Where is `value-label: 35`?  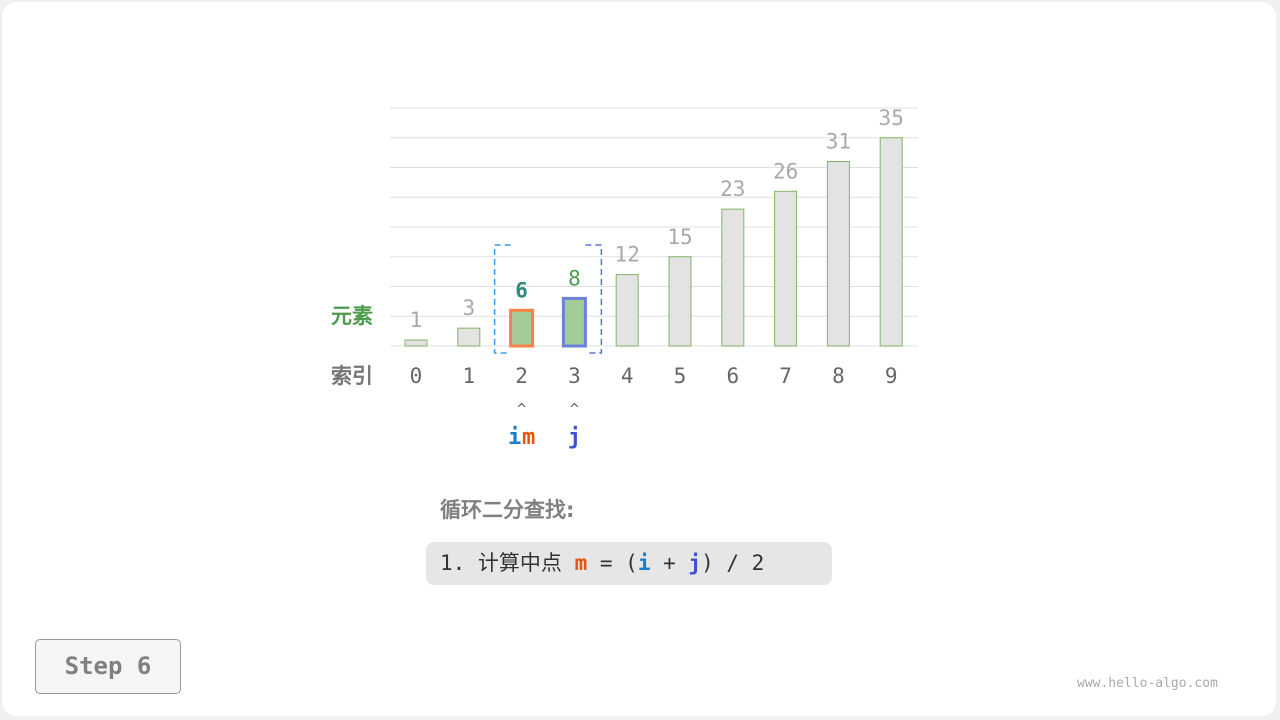
value-label: 35 is located at coordinates (891, 118).